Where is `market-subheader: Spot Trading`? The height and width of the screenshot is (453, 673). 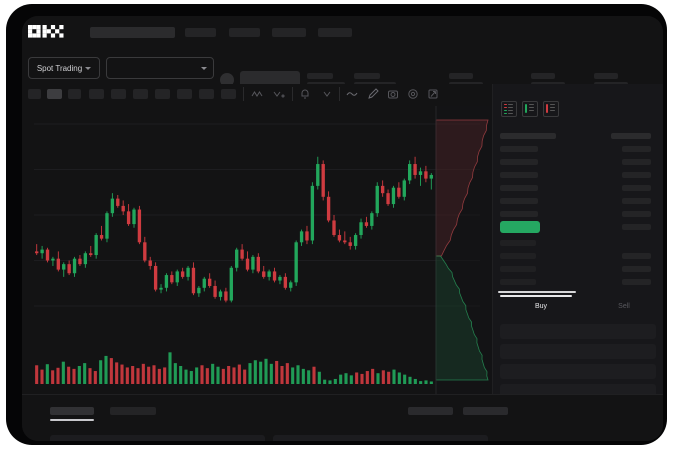
market-subheader: Spot Trading is located at coordinates (342, 67).